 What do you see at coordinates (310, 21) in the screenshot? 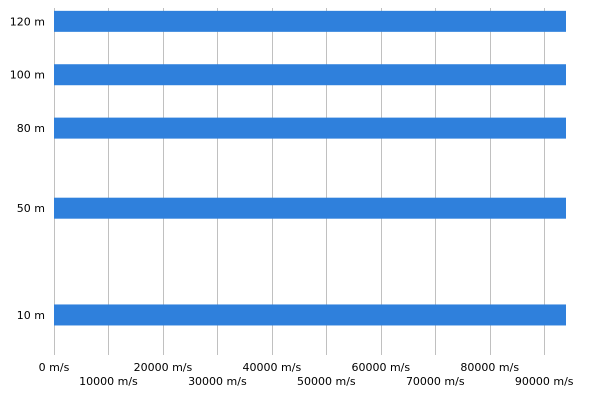
I see `bar-120m` at bounding box center [310, 21].